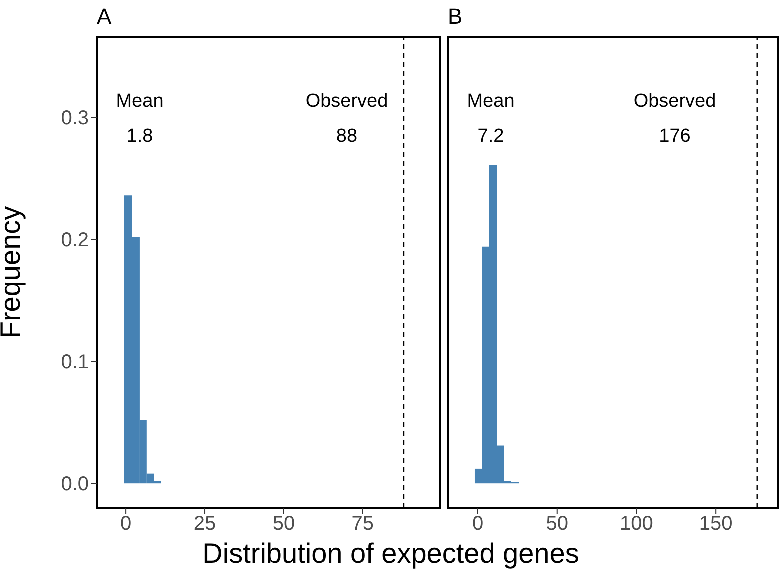 The height and width of the screenshot is (580, 782). What do you see at coordinates (675, 137) in the screenshot?
I see `annotation: 176` at bounding box center [675, 137].